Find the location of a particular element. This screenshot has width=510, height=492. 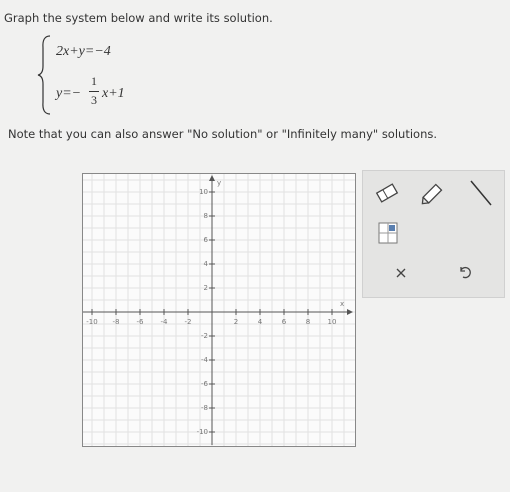

y-tick-label: -4 is located at coordinates (205, 360).